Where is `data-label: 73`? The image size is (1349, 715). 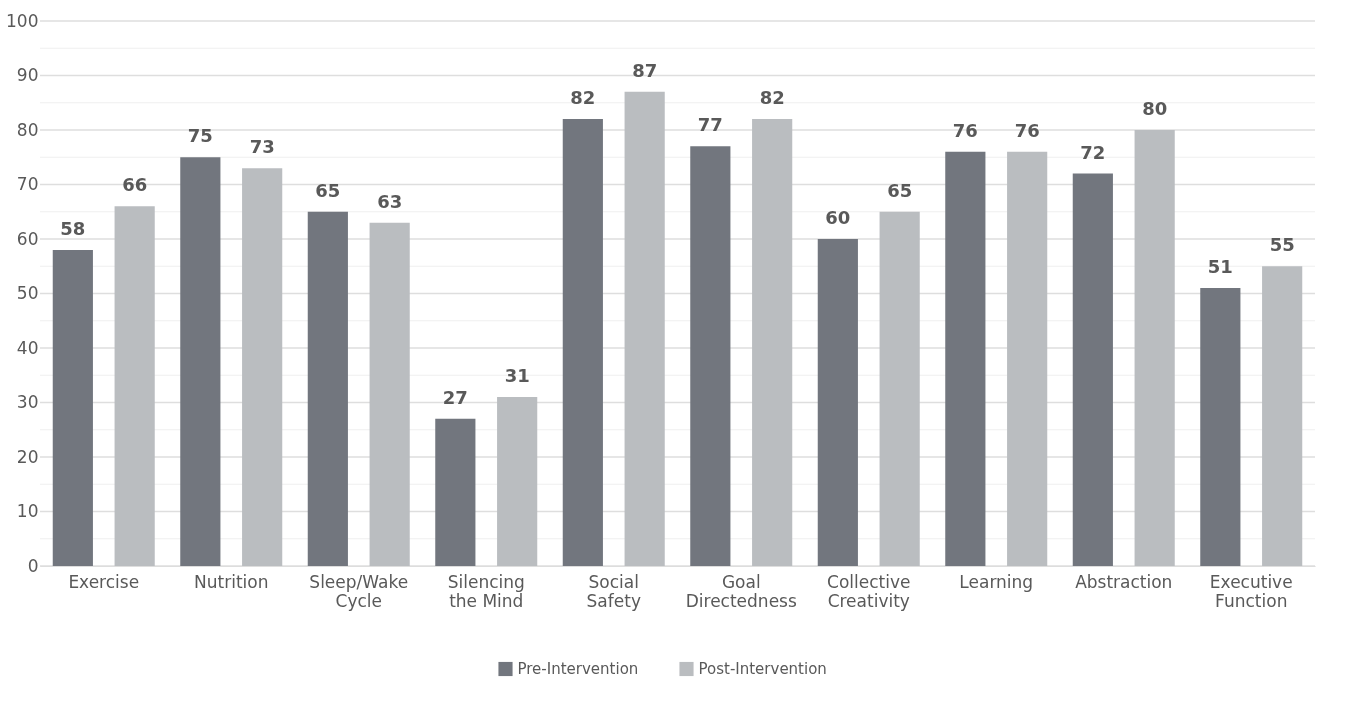
data-label: 73 is located at coordinates (262, 147).